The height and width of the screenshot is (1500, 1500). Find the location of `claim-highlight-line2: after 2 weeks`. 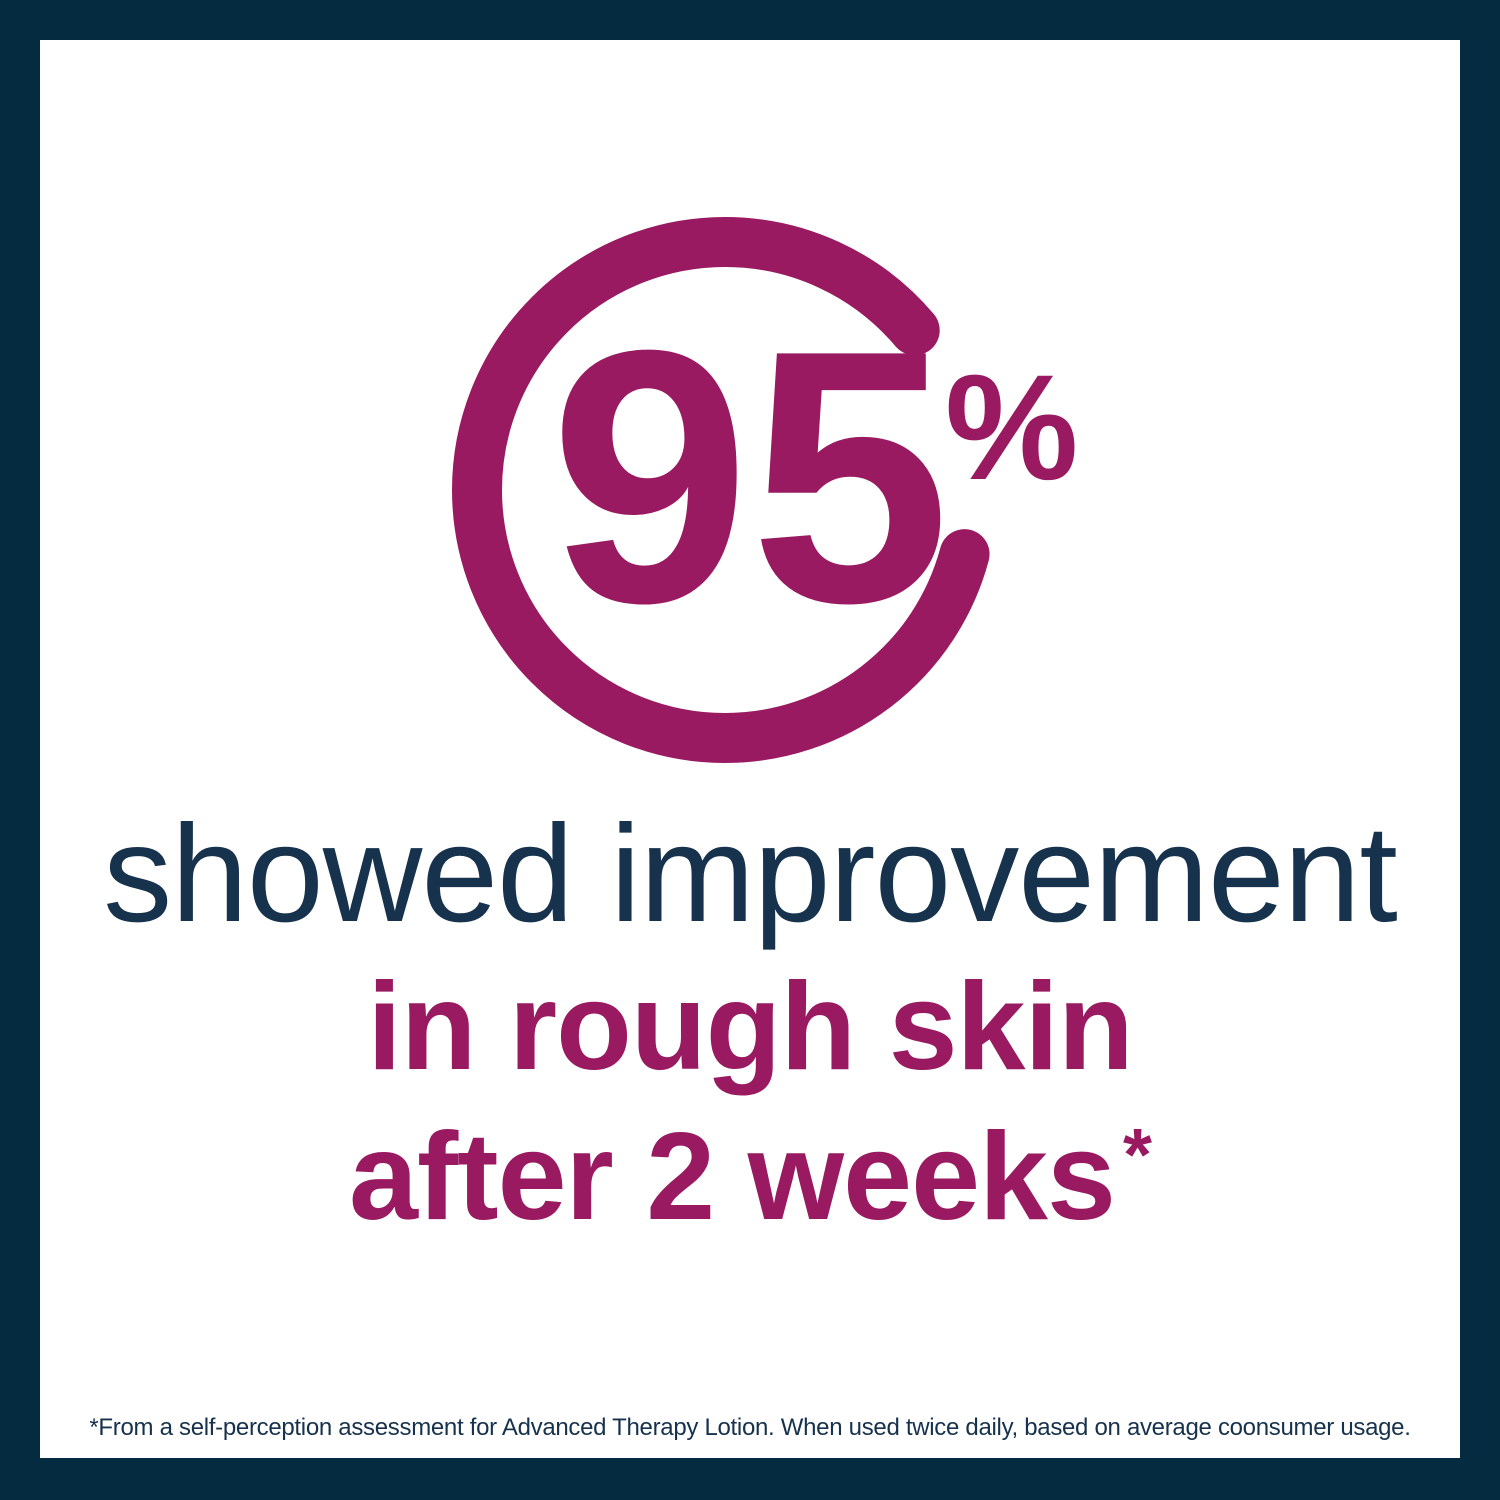

claim-highlight-line2: after 2 weeks is located at coordinates (732, 1177).